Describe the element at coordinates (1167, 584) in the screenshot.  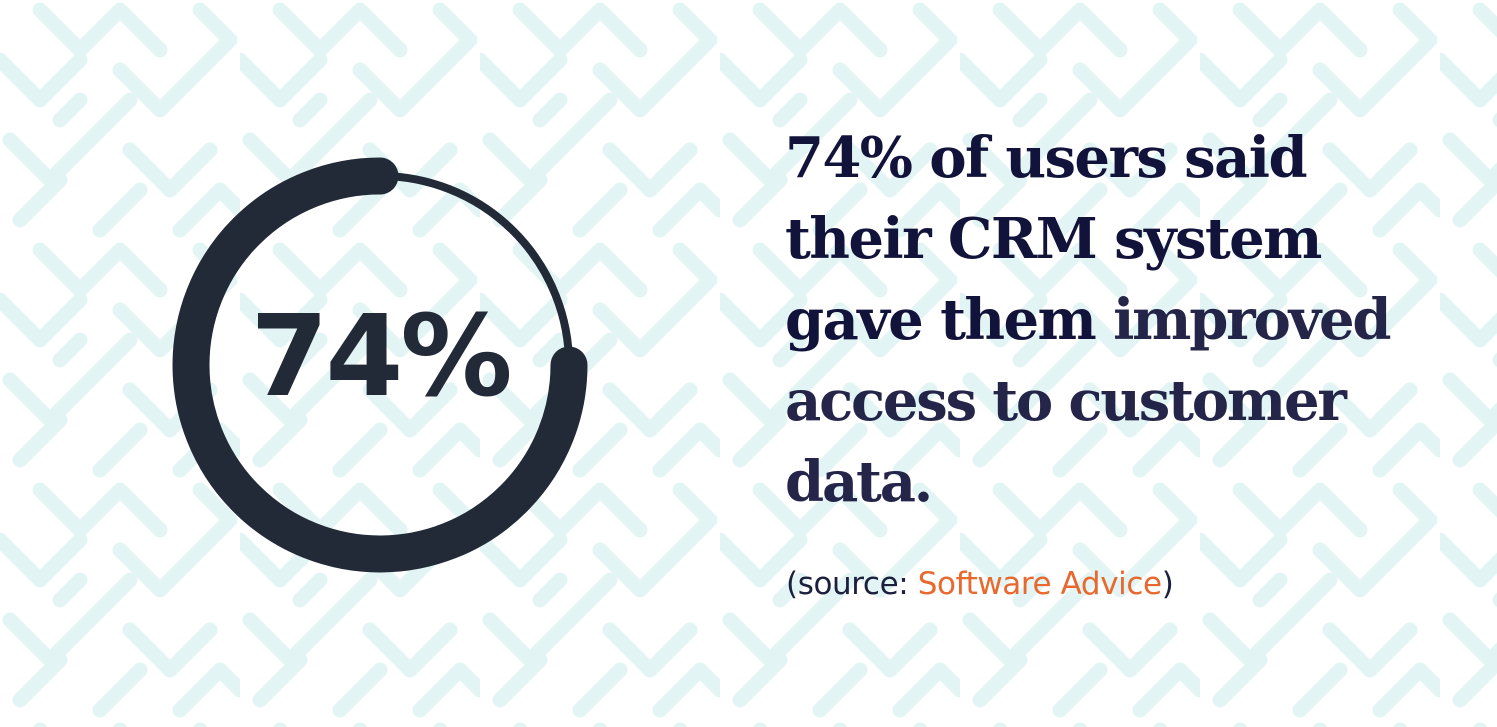
I see `source-suffix: )` at that location.